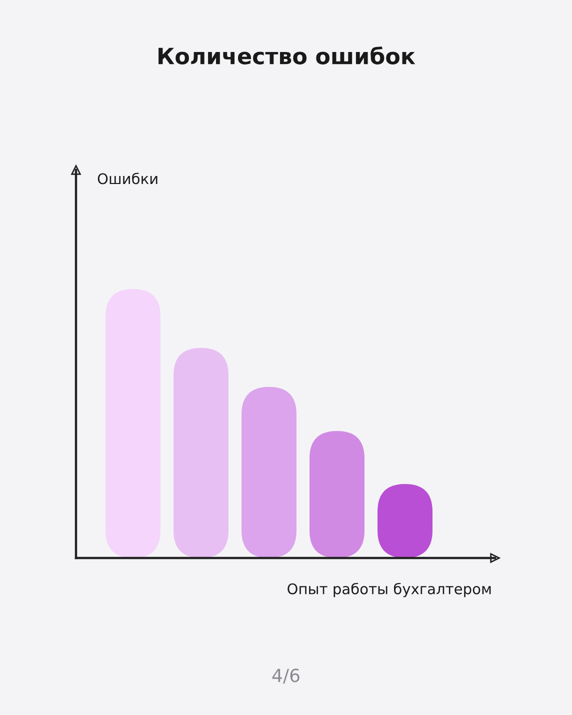 This screenshot has width=572, height=715. I want to click on x-axis-title: Опыт работы бухгалтером, so click(389, 590).